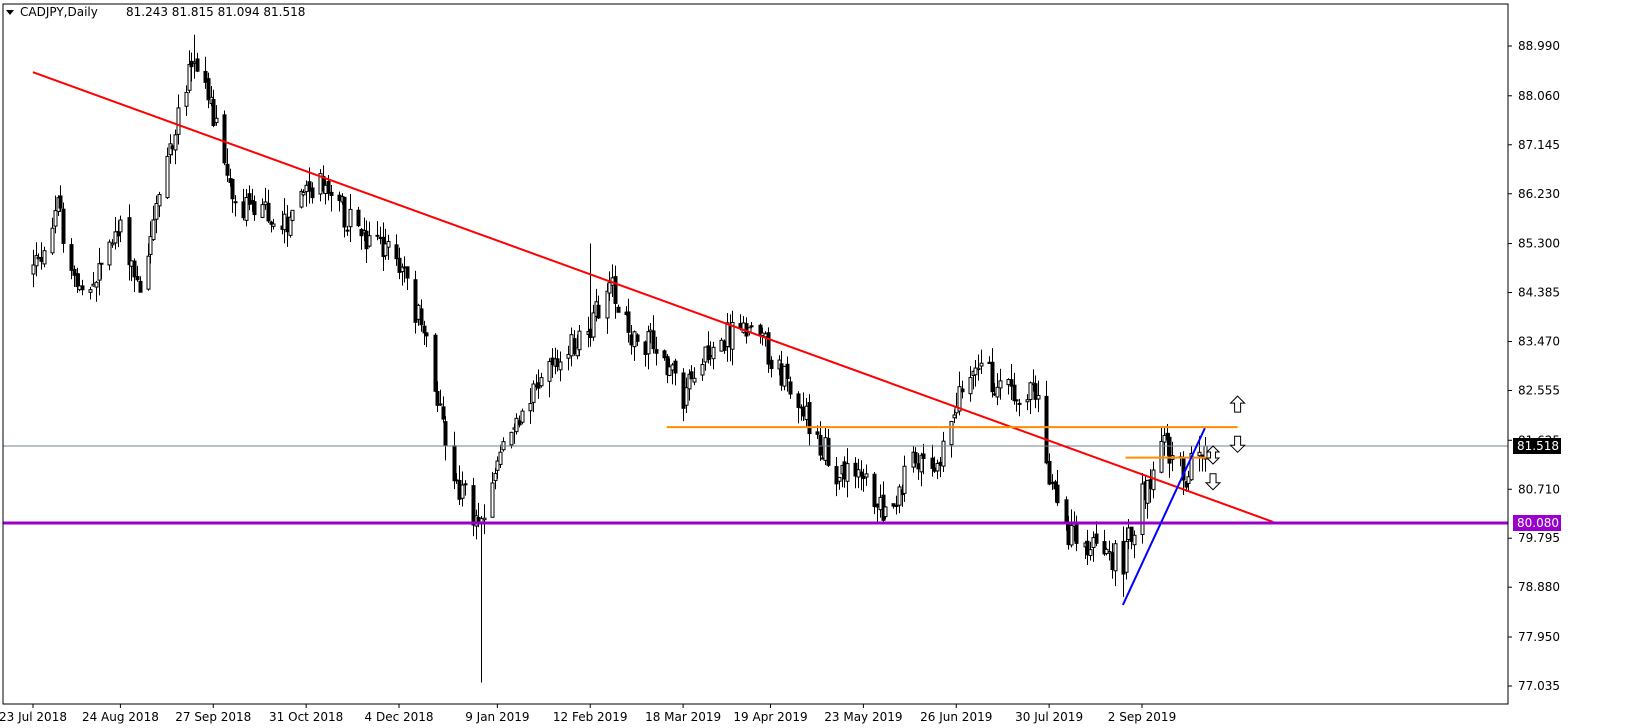 The image size is (1633, 728). I want to click on current-price-tag-text: 81.518, so click(1538, 446).